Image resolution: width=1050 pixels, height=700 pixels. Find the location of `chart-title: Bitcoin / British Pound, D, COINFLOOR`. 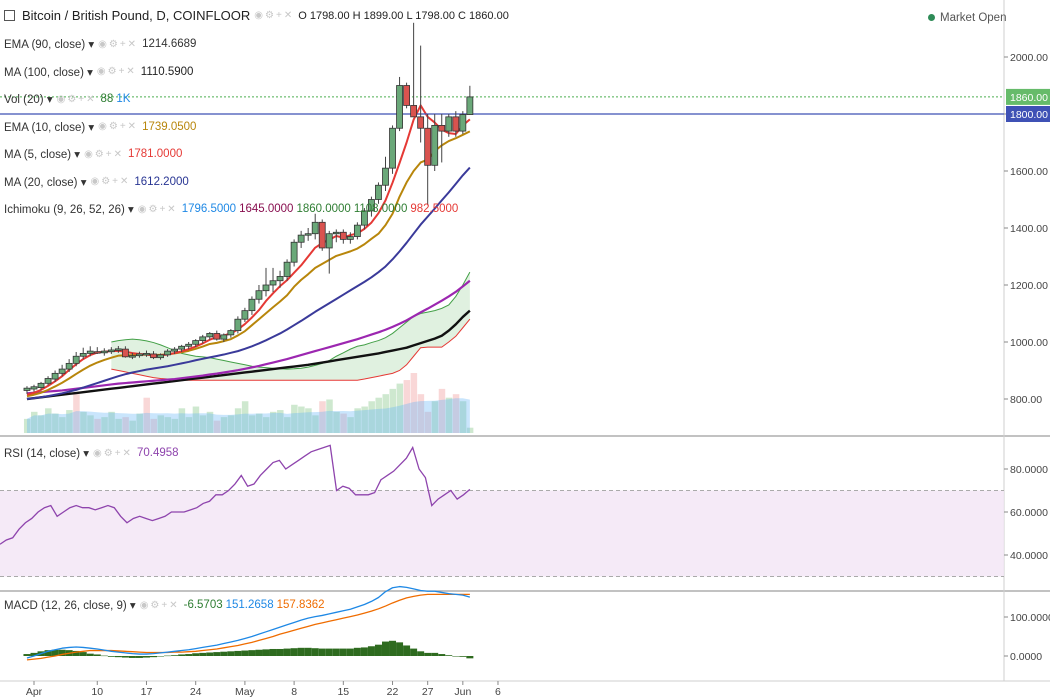

chart-title: Bitcoin / British Pound, D, COINFLOOR is located at coordinates (136, 15).